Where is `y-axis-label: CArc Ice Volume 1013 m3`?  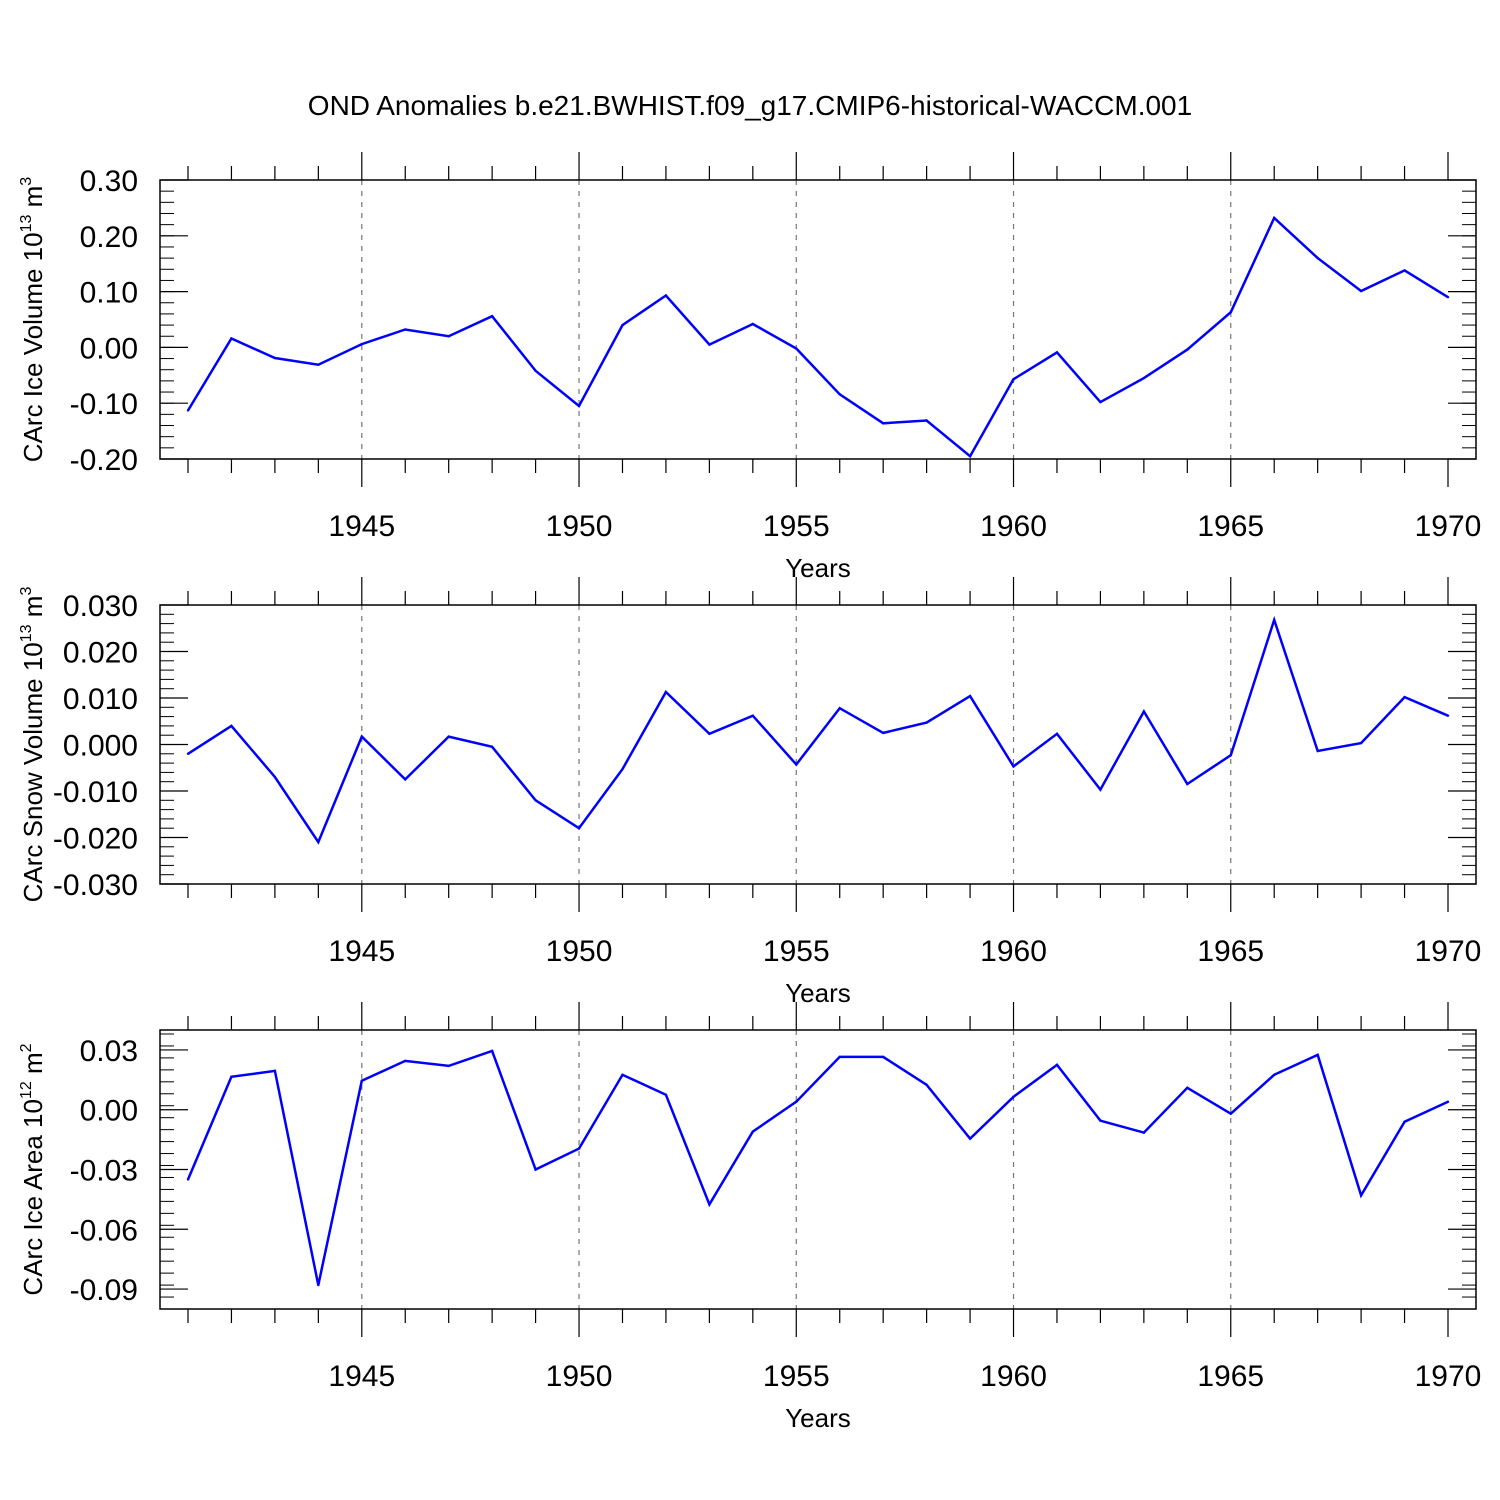 y-axis-label: CArc Ice Volume 1013 m3 is located at coordinates (33, 319).